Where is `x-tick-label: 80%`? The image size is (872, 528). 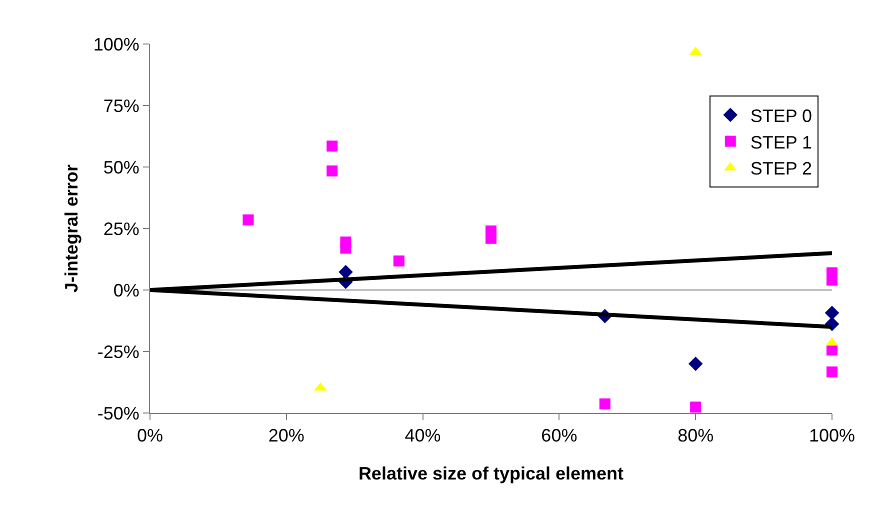 x-tick-label: 80% is located at coordinates (696, 436).